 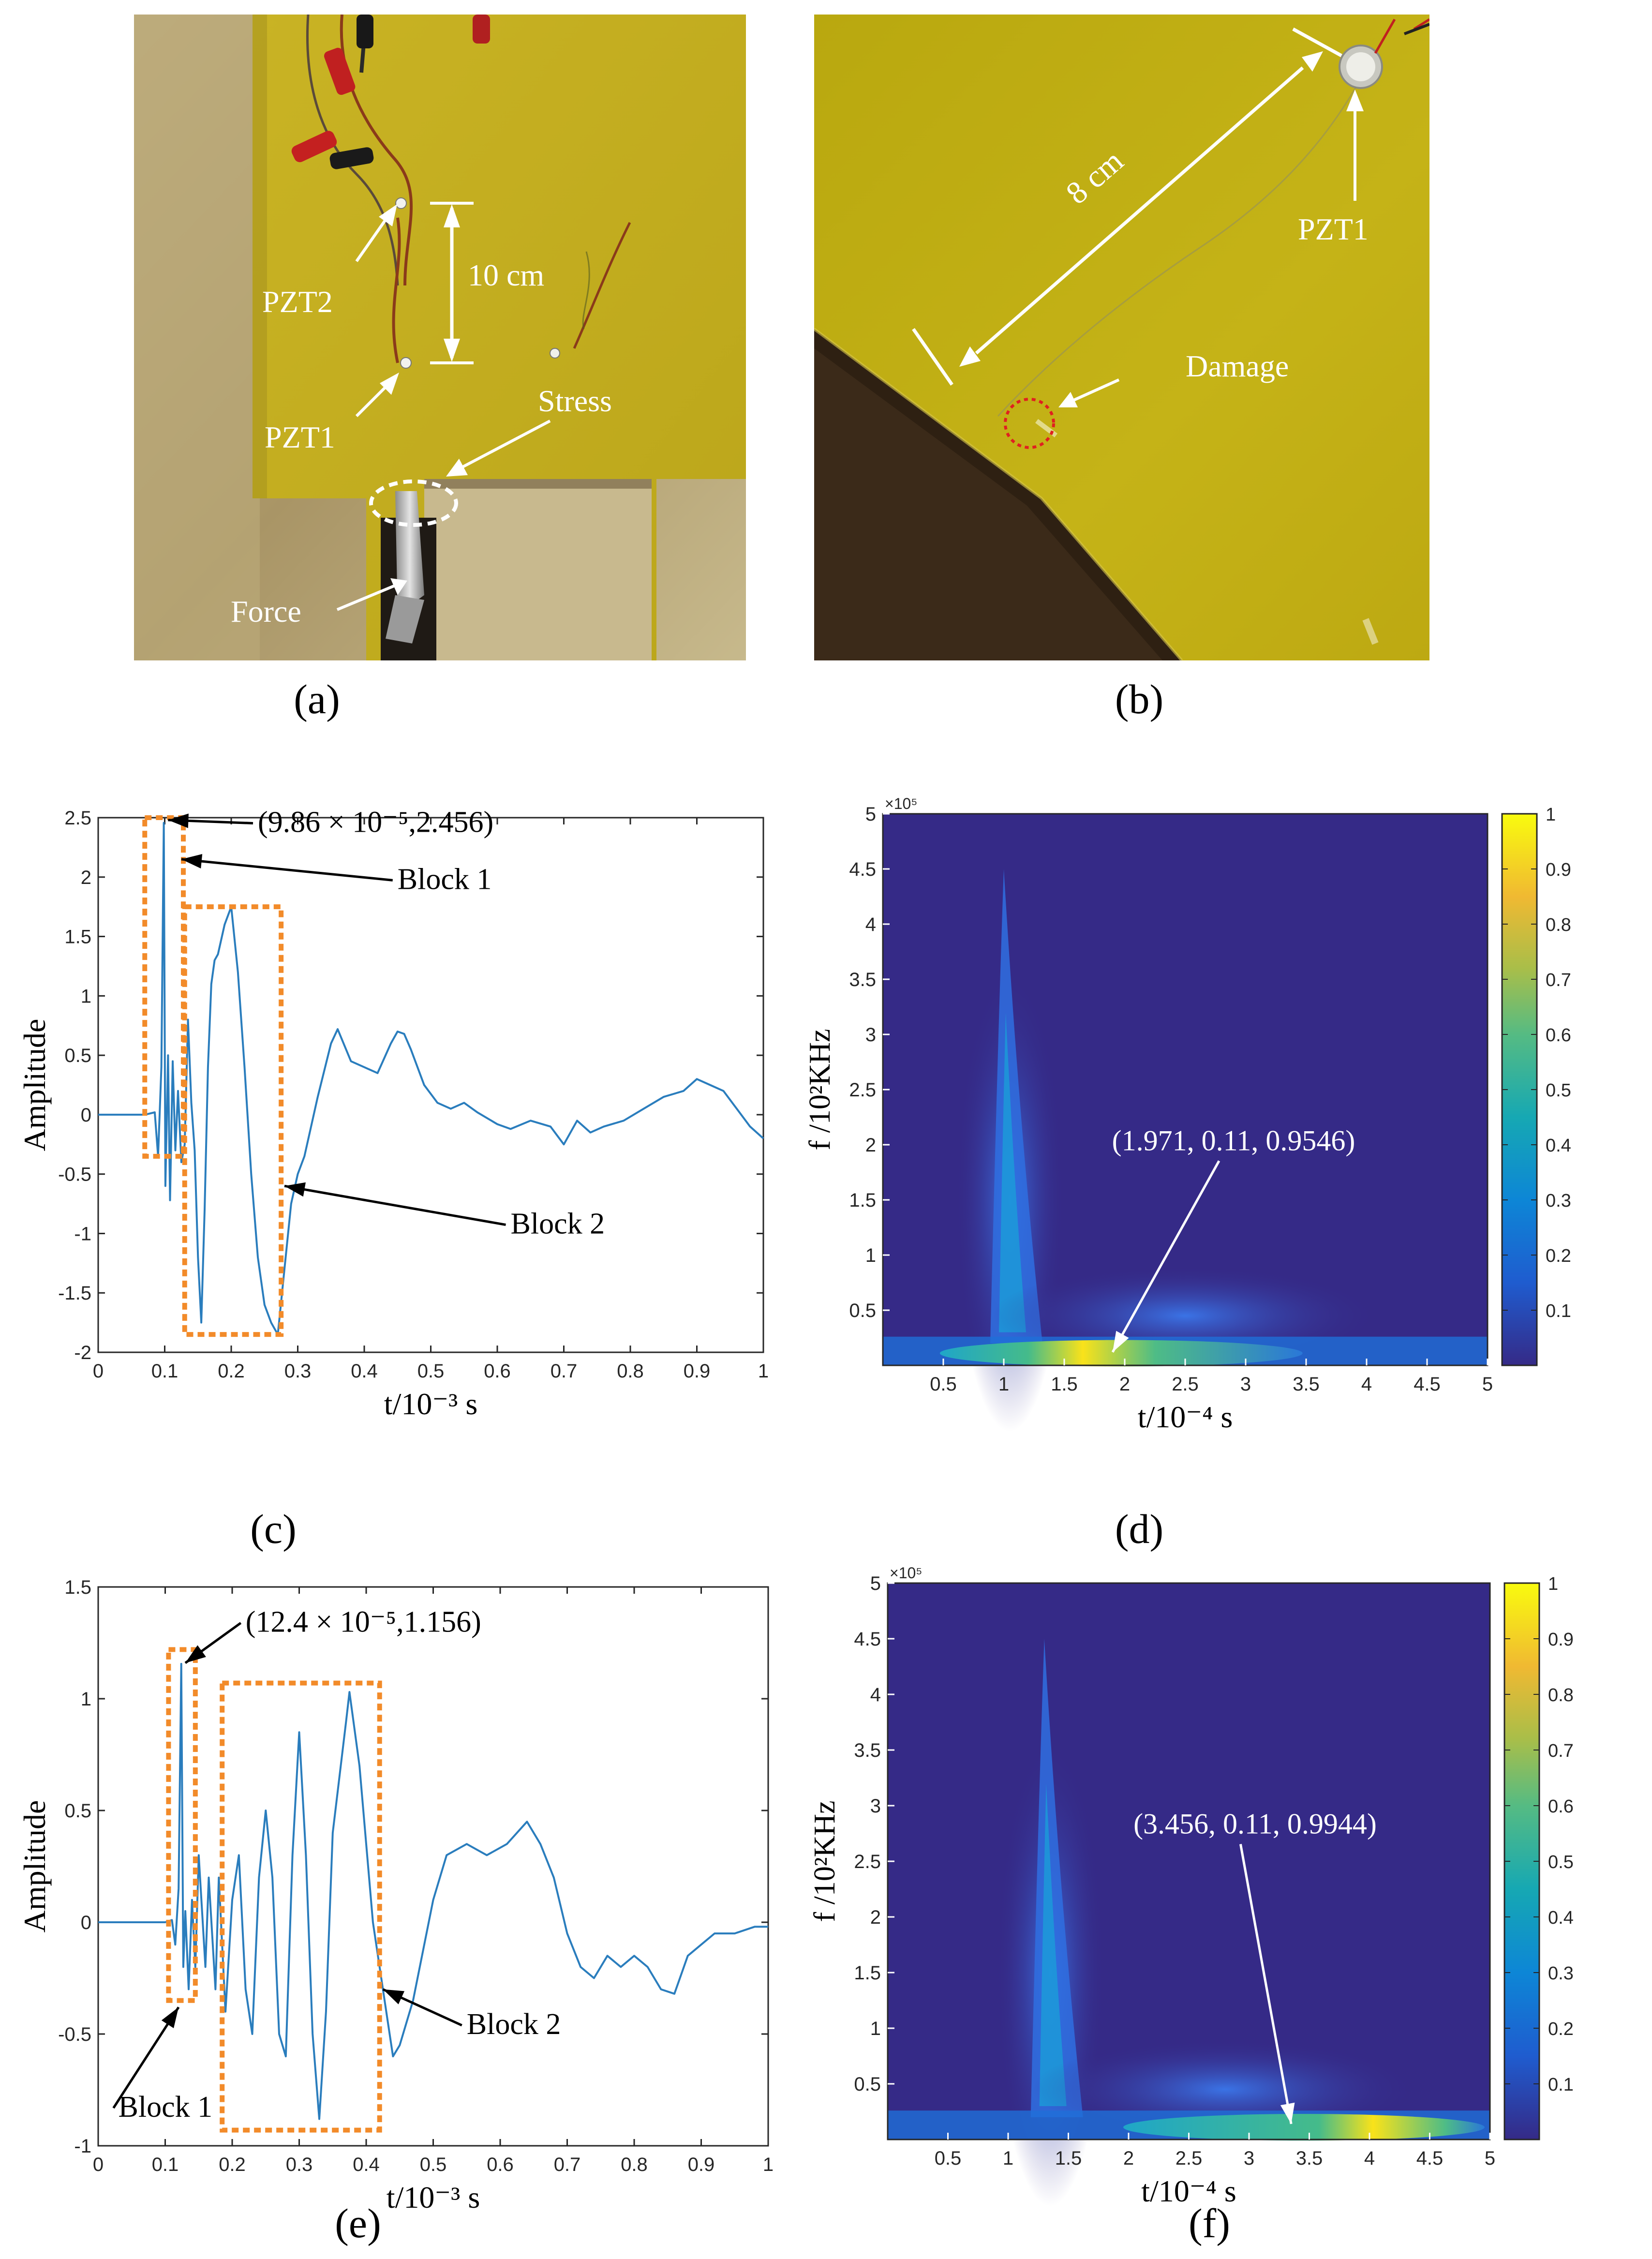 I want to click on series-line-signal, so click(x=433, y=1891).